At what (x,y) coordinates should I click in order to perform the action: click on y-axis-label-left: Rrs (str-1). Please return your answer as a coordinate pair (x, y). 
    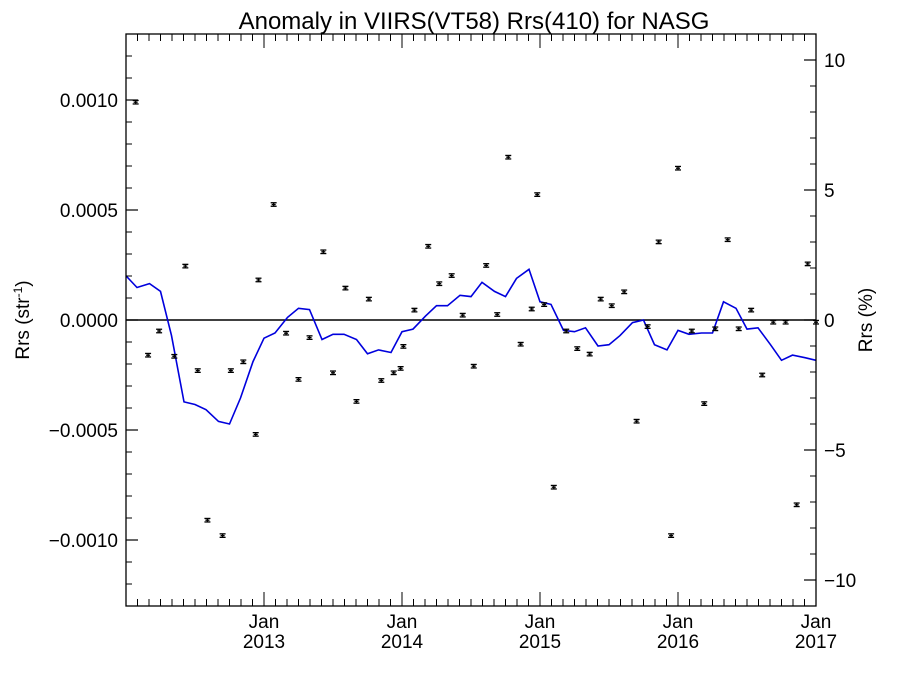
    Looking at the image, I should click on (22, 319).